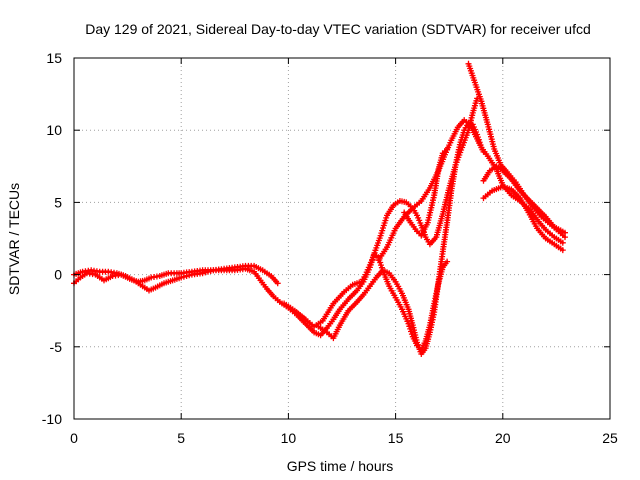  I want to click on x-tick-label: 0, so click(74, 438).